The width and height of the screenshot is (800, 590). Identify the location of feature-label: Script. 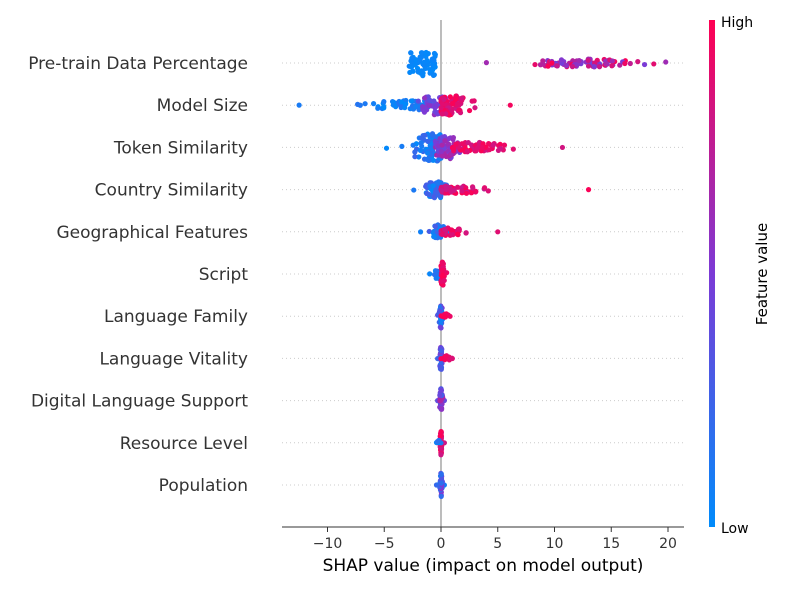
(224, 275).